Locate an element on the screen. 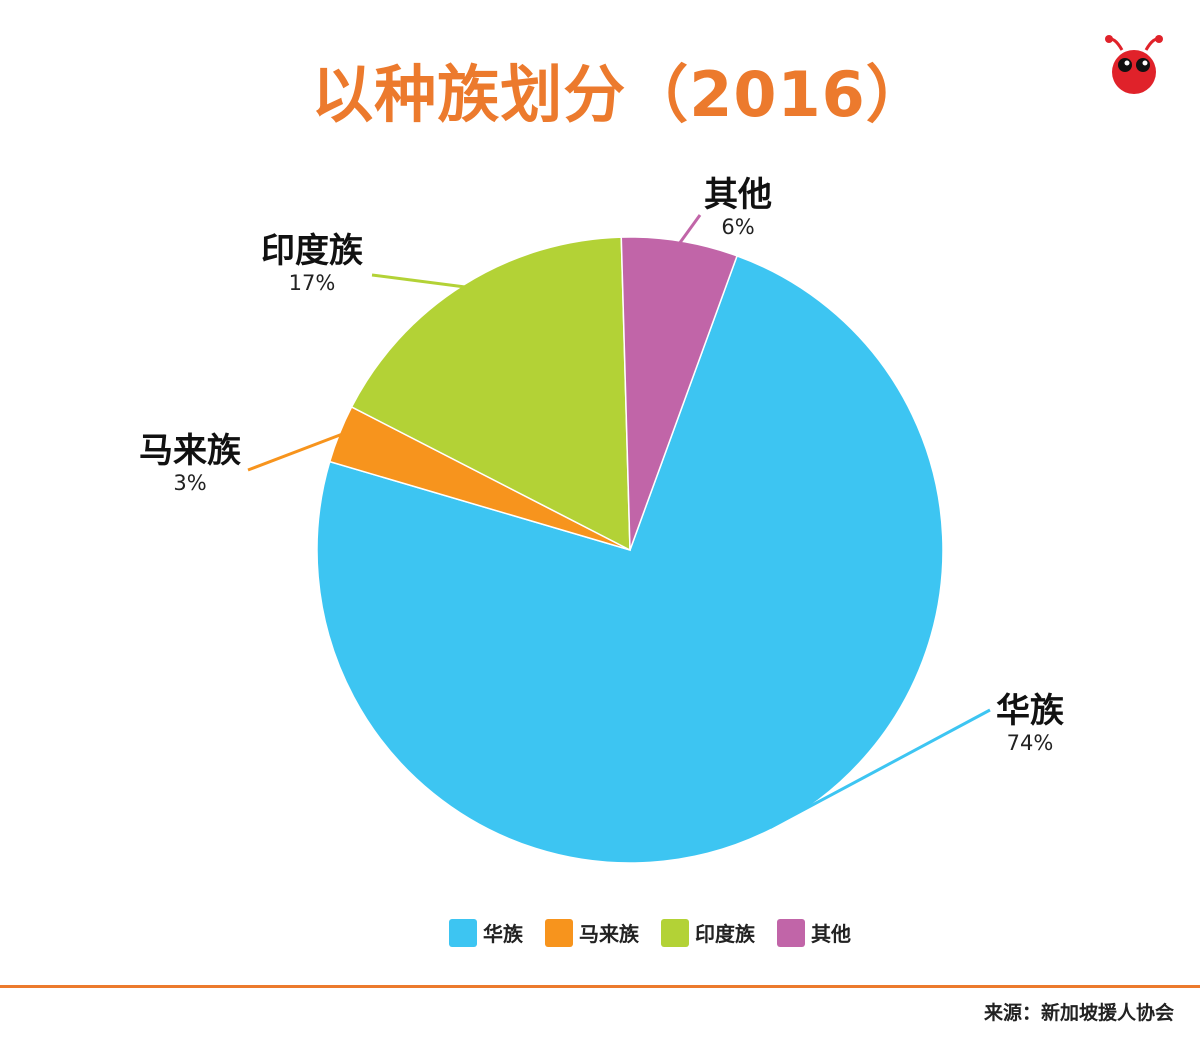 This screenshot has height=1040, width=1200. slice-percent-label-3: 6% is located at coordinates (737, 227).